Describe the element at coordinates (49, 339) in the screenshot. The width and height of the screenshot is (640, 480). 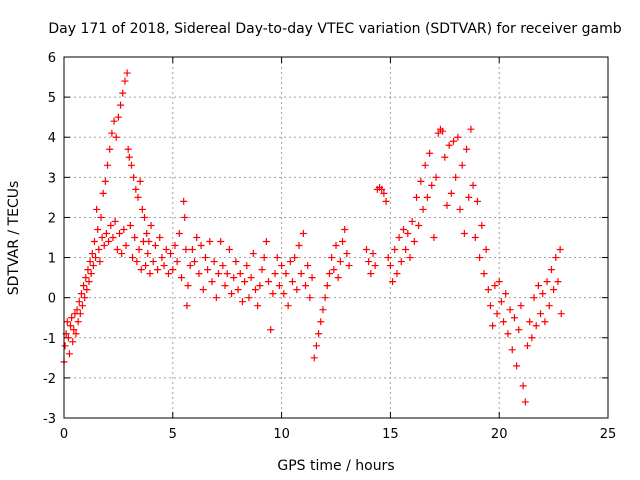
I see `y-tick-label-2: -1` at that location.